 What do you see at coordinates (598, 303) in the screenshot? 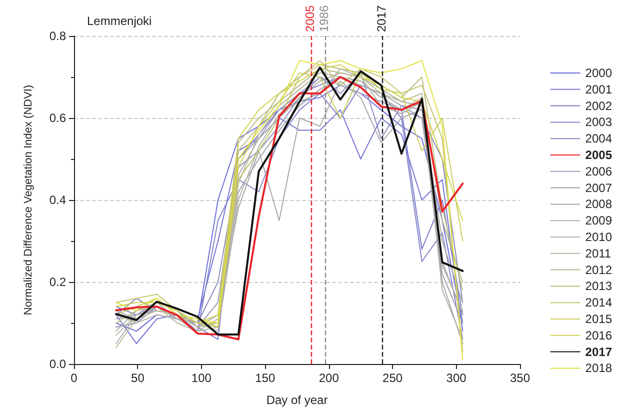
I see `legend-label: 2014` at bounding box center [598, 303].